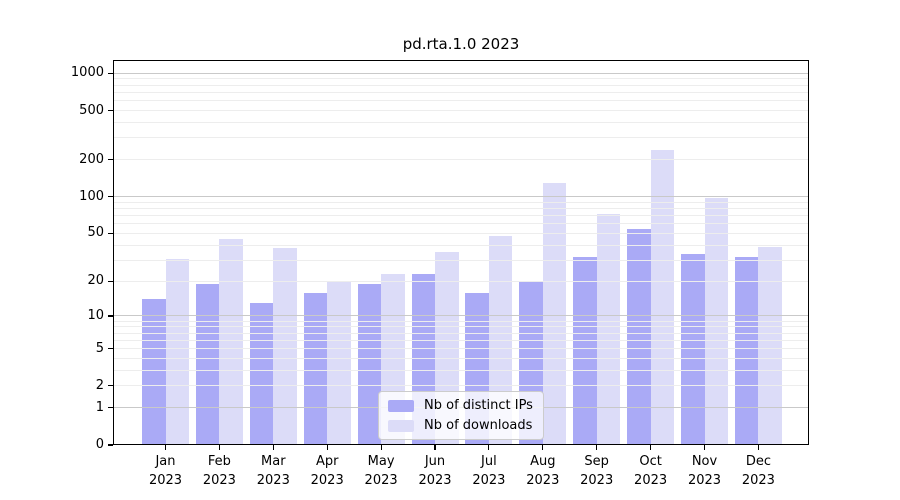 Image resolution: width=900 pixels, height=500 pixels. I want to click on legend-row-ips: Nb of distinct IPs, so click(460, 405).